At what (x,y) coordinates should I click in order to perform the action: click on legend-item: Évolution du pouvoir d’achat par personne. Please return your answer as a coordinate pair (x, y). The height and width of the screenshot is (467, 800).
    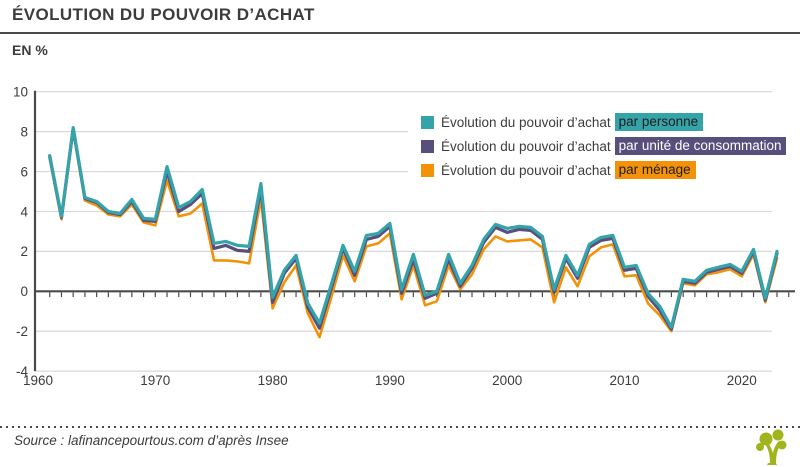
    Looking at the image, I should click on (603, 122).